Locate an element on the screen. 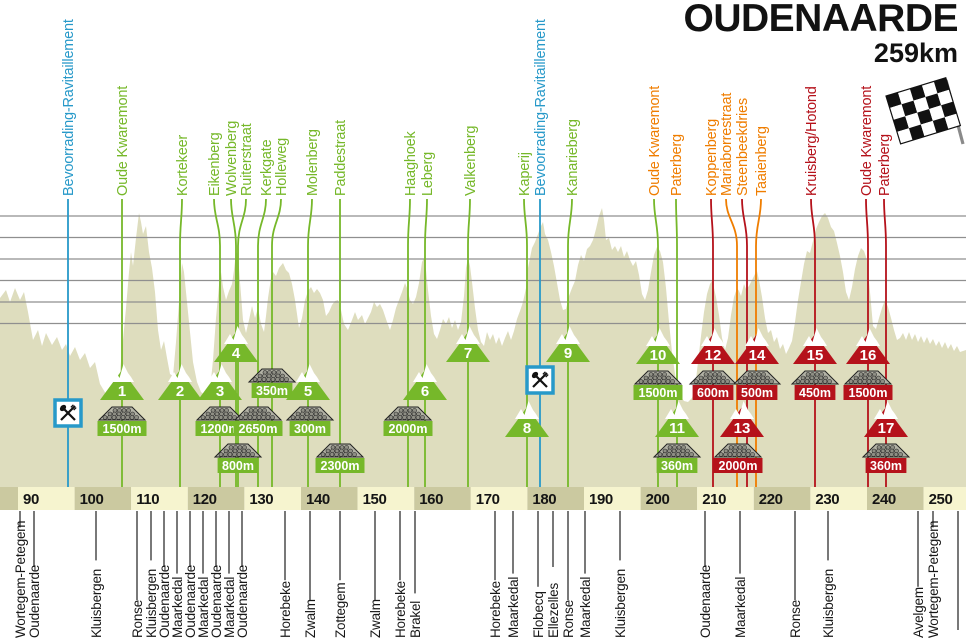 The width and height of the screenshot is (966, 642). climb-line-steenbeekdries is located at coordinates (744, 342).